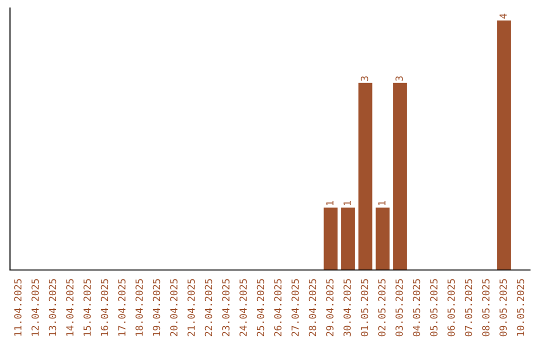 Image resolution: width=540 pixels, height=340 pixels. I want to click on x-tick-label: 13.04.2025, so click(52, 307).